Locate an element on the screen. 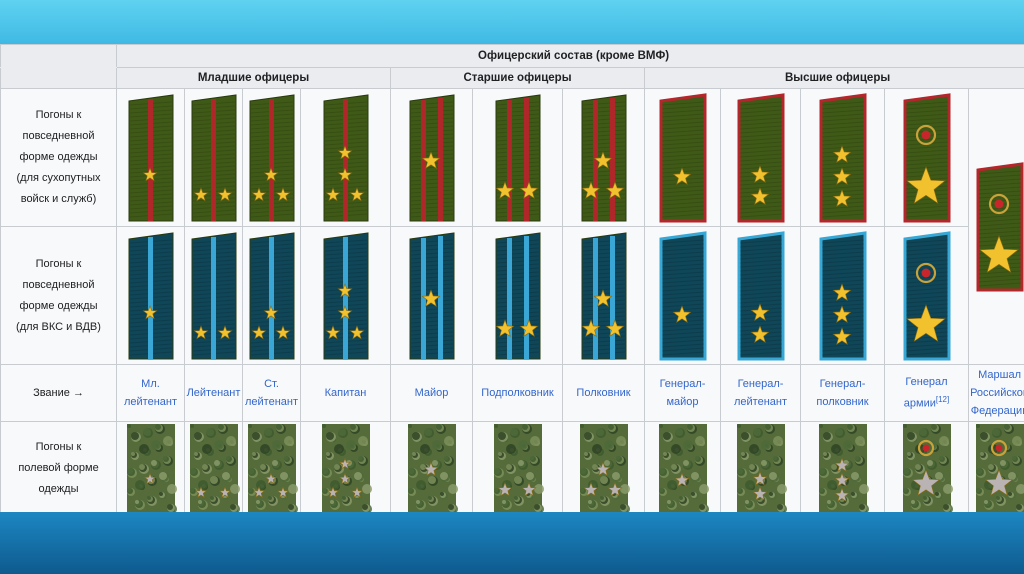 This screenshot has width=1024, height=574. rank-name-link: Лейтенант is located at coordinates (213, 393).